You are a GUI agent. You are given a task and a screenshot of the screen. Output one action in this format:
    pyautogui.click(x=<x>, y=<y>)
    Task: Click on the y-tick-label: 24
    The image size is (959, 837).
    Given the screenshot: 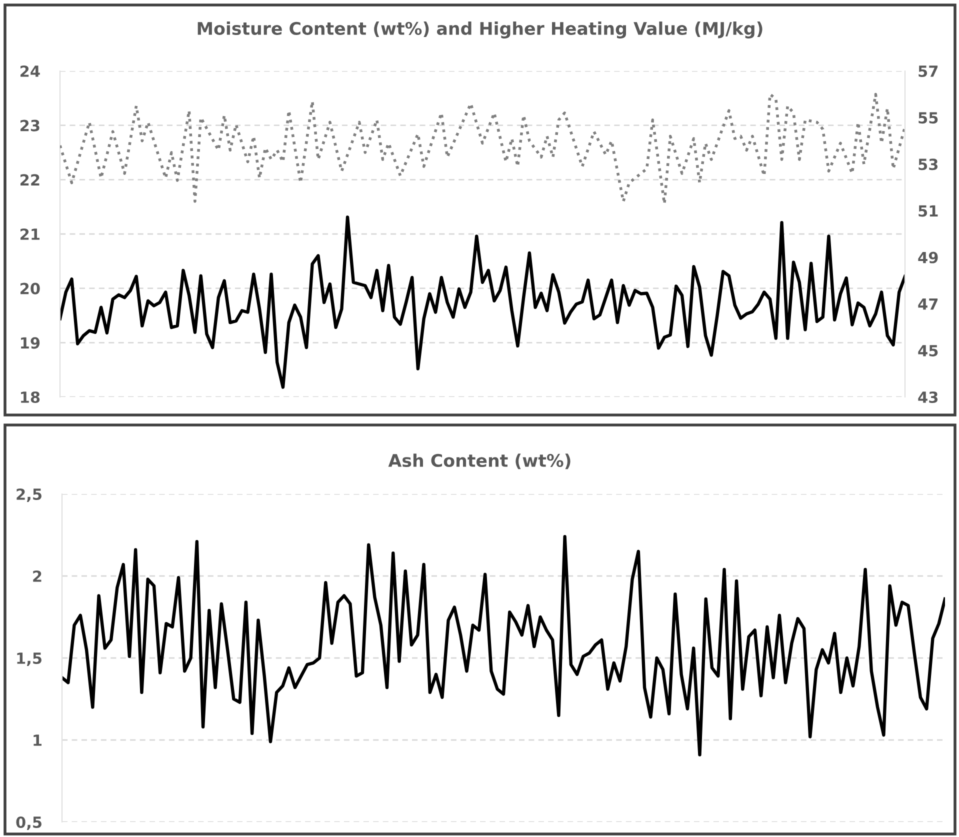 What is the action you would take?
    pyautogui.click(x=30, y=71)
    